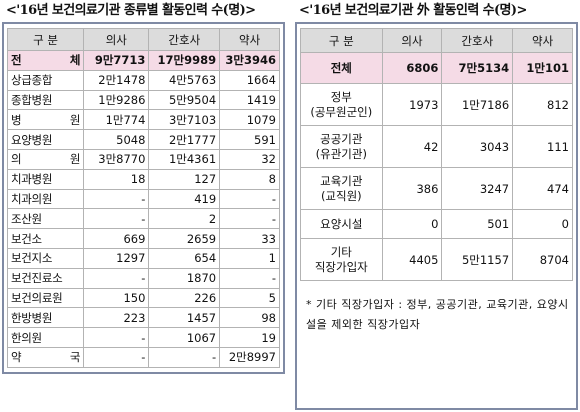 Image resolution: width=580 pixels, height=412 pixels. I want to click on doctor-value: 5048, so click(116, 139).